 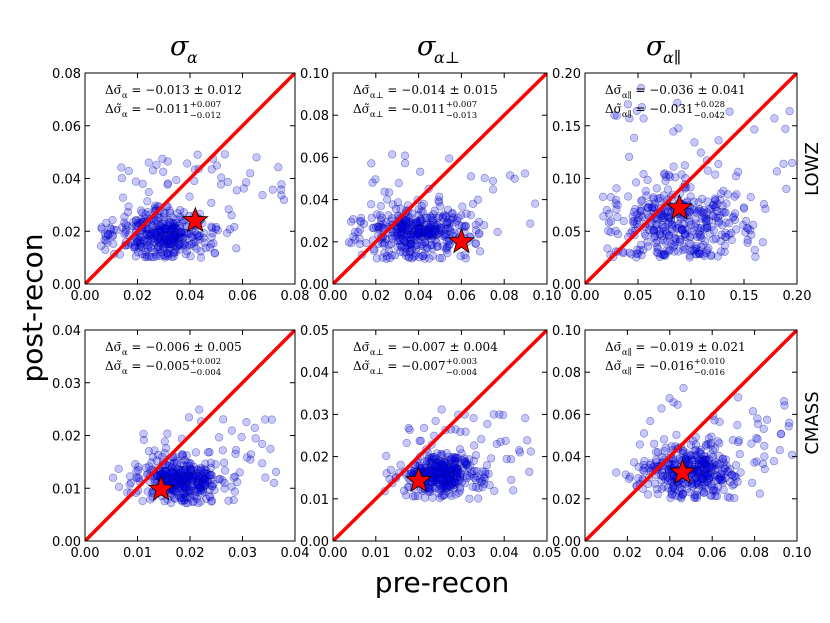 I want to click on y-tick-label: 0.00, so click(x=566, y=542).